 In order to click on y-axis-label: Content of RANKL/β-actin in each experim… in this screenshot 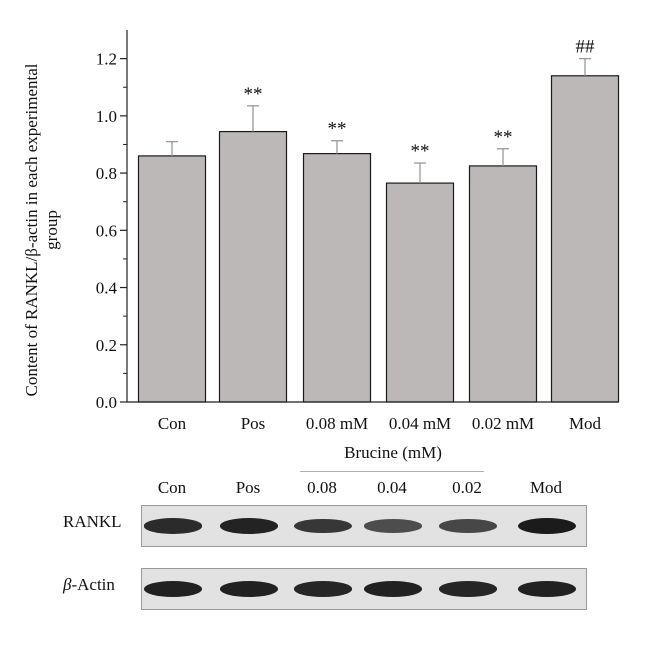, I will do `click(41, 230)`.